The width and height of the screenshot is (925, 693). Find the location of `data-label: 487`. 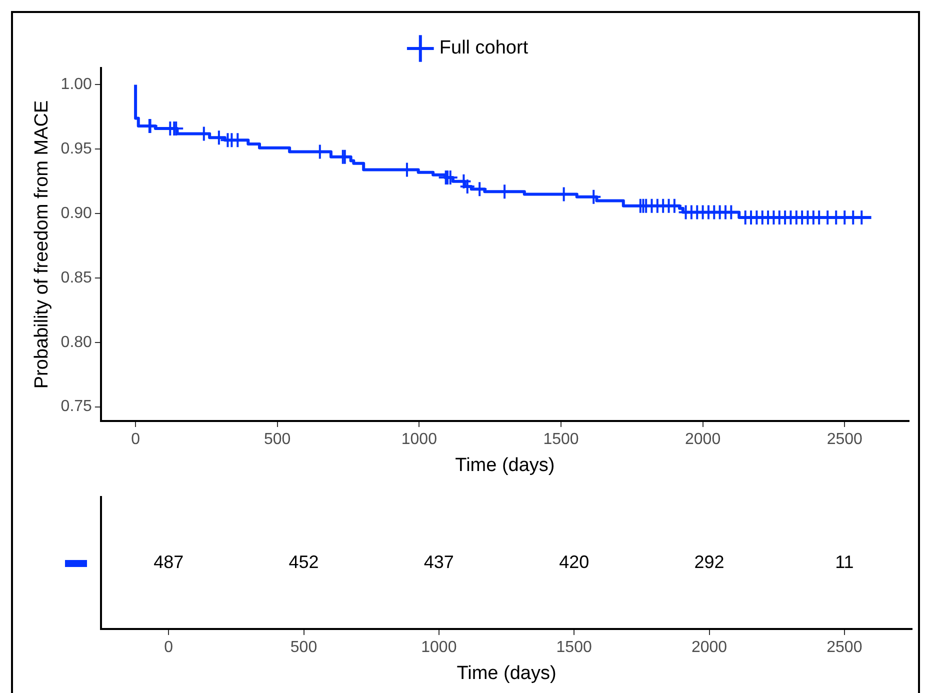

data-label: 487 is located at coordinates (169, 562).